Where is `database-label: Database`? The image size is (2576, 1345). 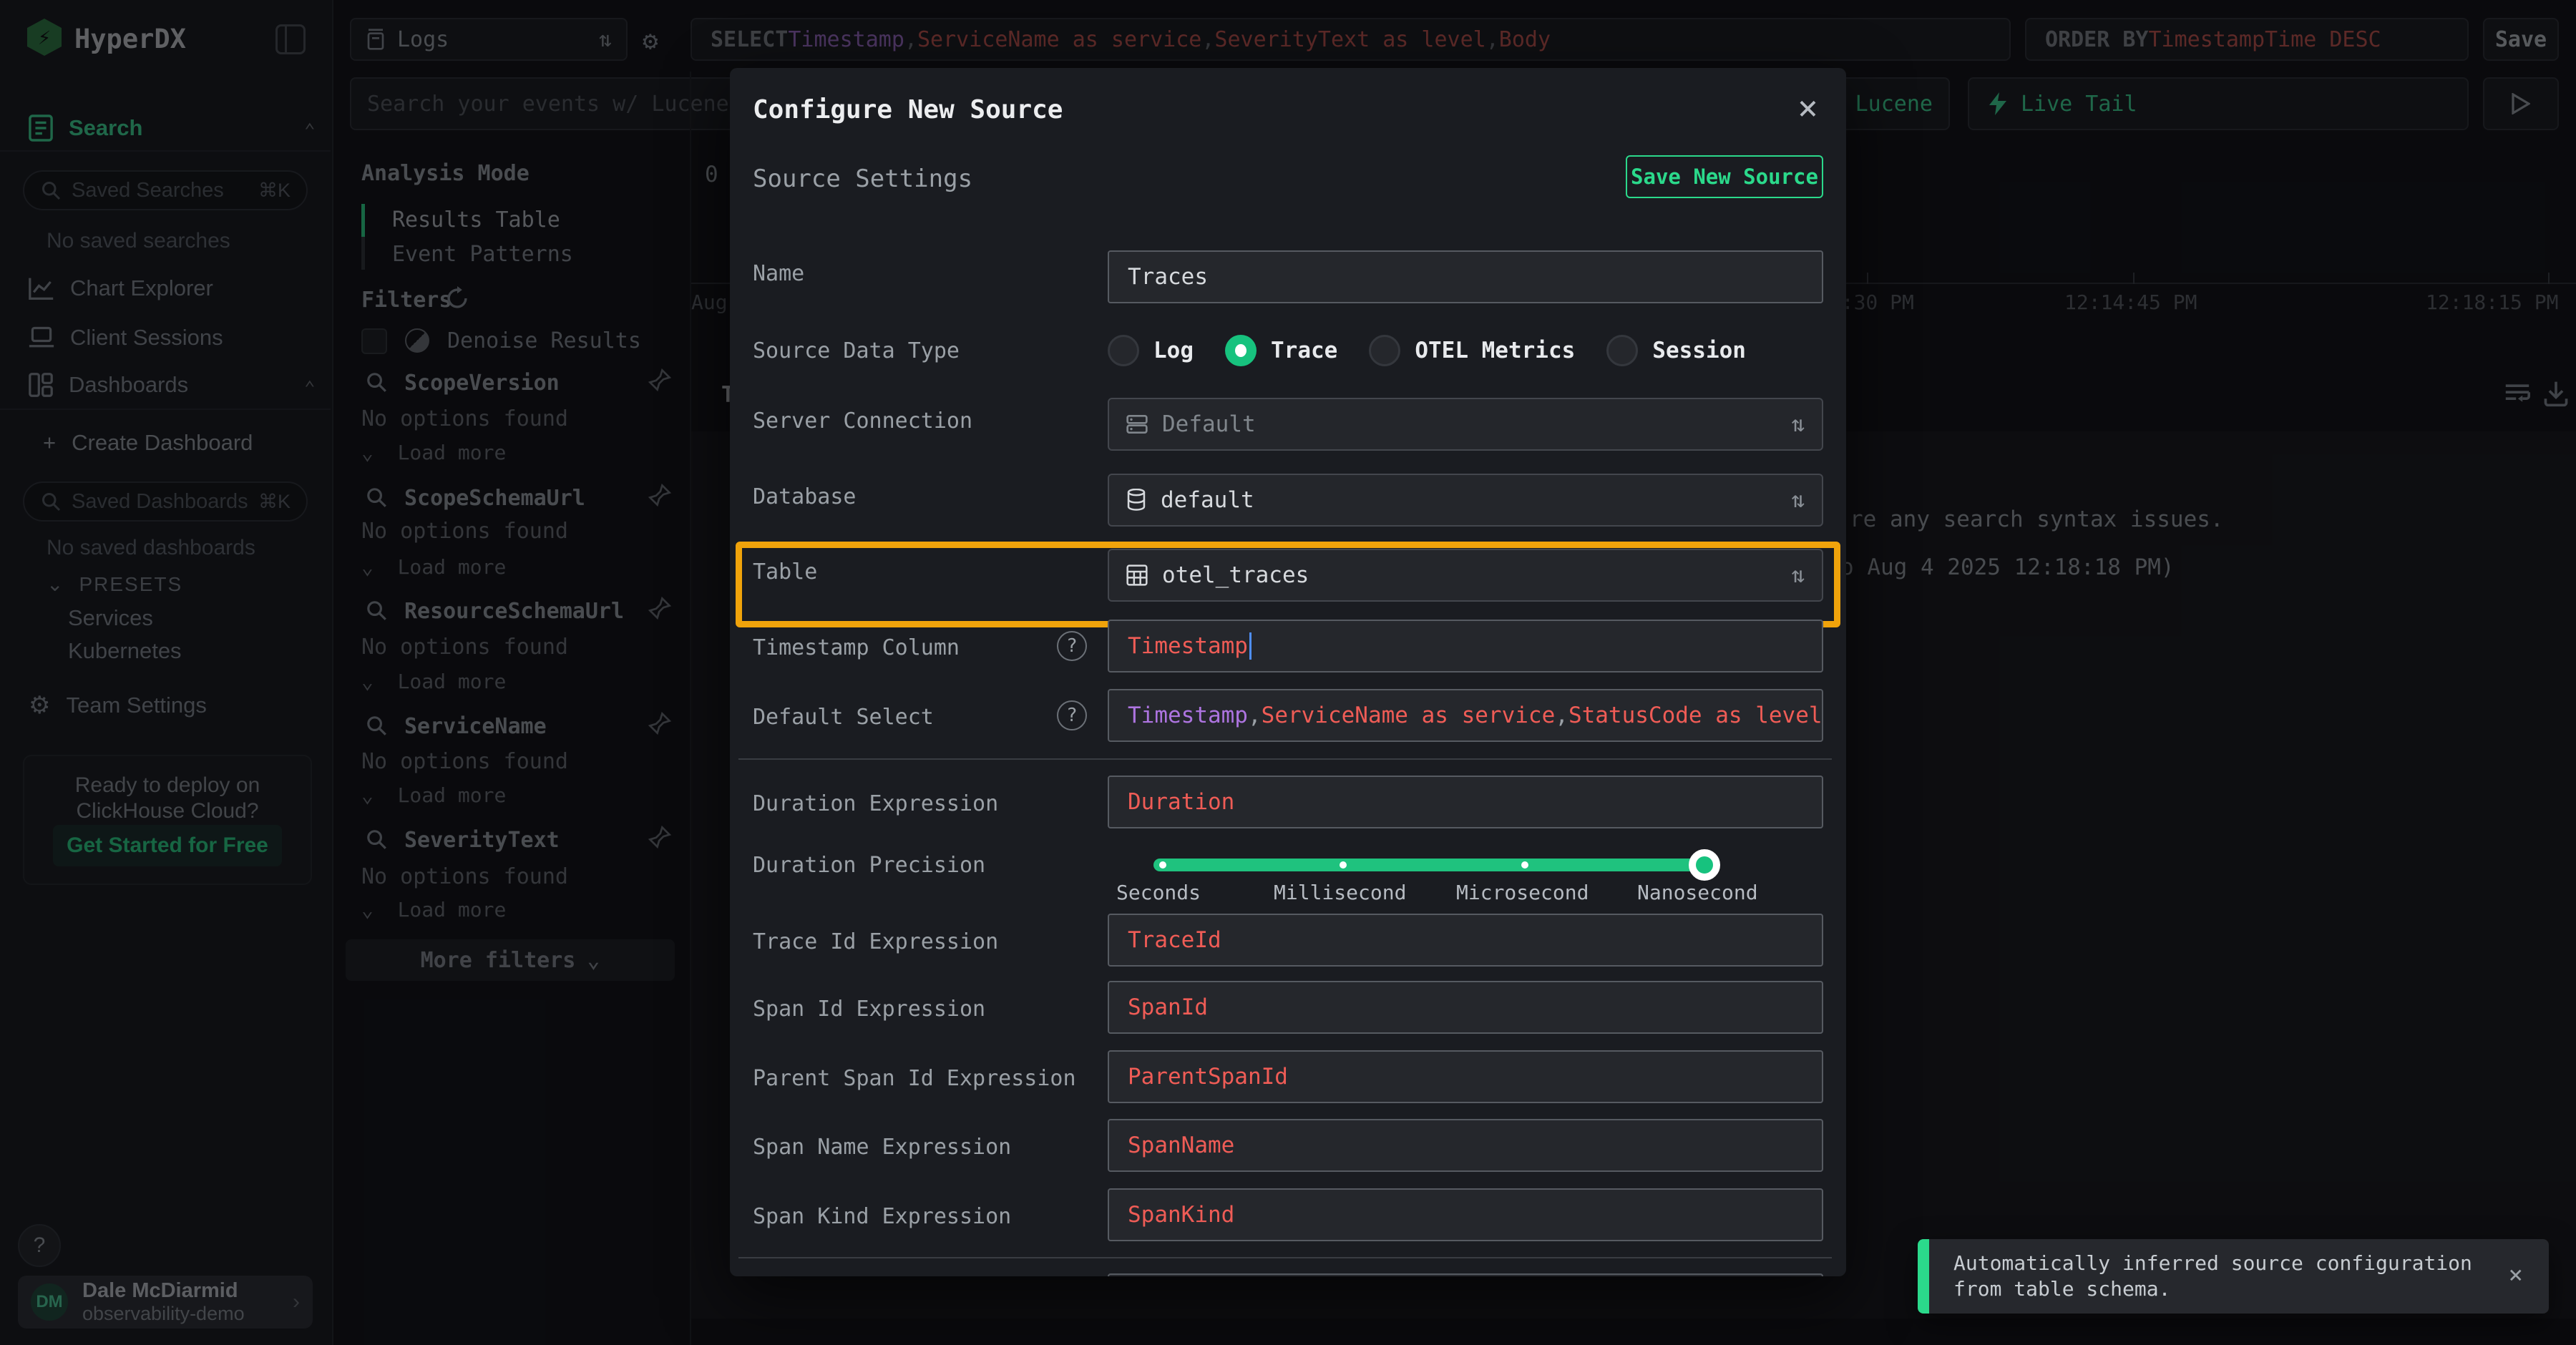
database-label: Database is located at coordinates (805, 497).